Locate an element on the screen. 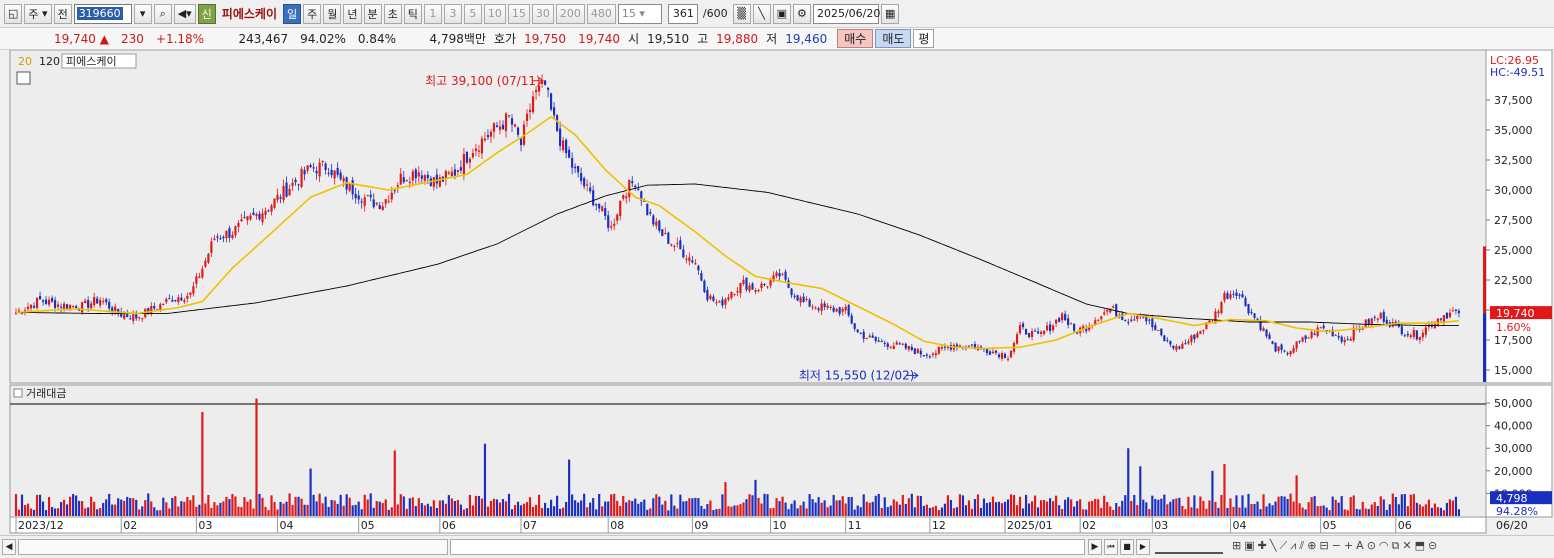 This screenshot has height=558, width=1554. fibo-tool-icon: ⊙ is located at coordinates (1371, 545).